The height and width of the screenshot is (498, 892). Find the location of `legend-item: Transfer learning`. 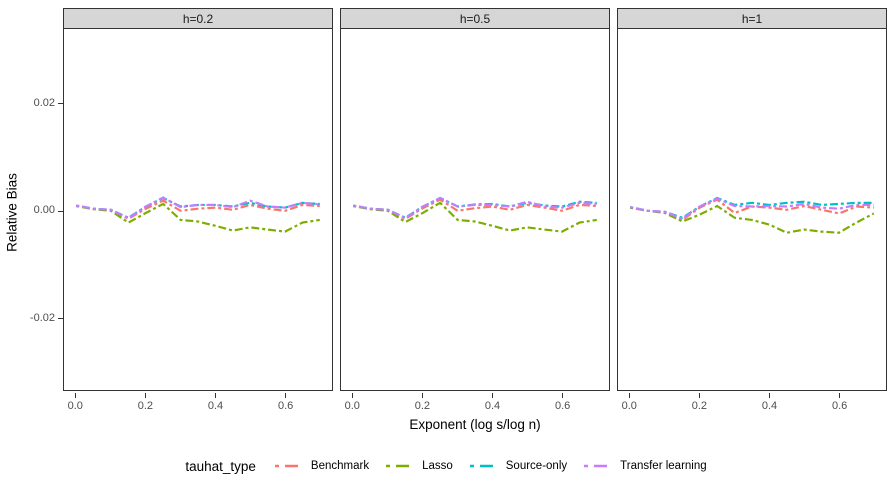

legend-item: Transfer learning is located at coordinates (645, 466).